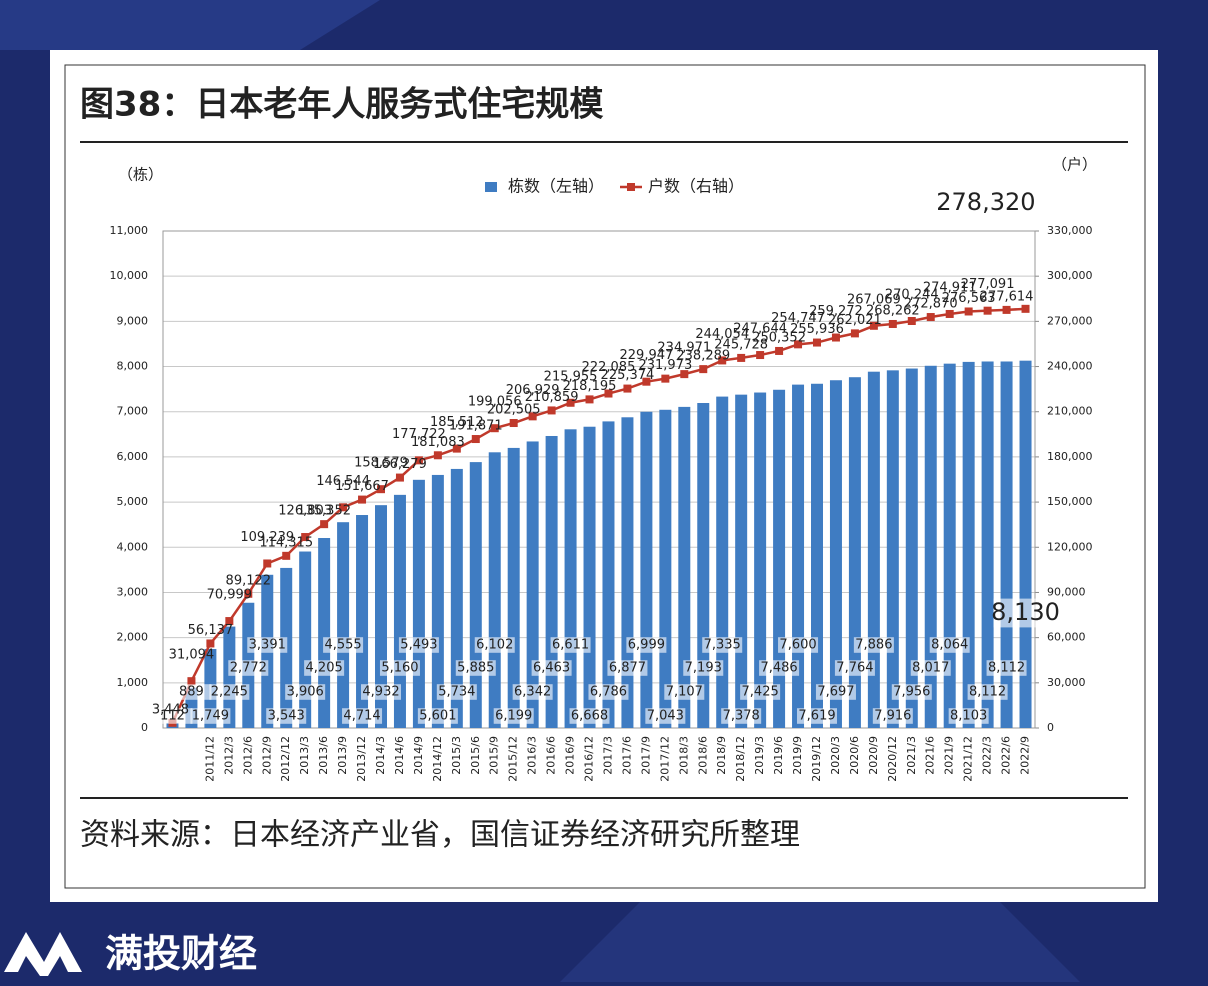 The image size is (1208, 986). Describe the element at coordinates (341, 105) in the screenshot. I see `chart-title: 图38：日本老年人服务式住宅规模` at that location.